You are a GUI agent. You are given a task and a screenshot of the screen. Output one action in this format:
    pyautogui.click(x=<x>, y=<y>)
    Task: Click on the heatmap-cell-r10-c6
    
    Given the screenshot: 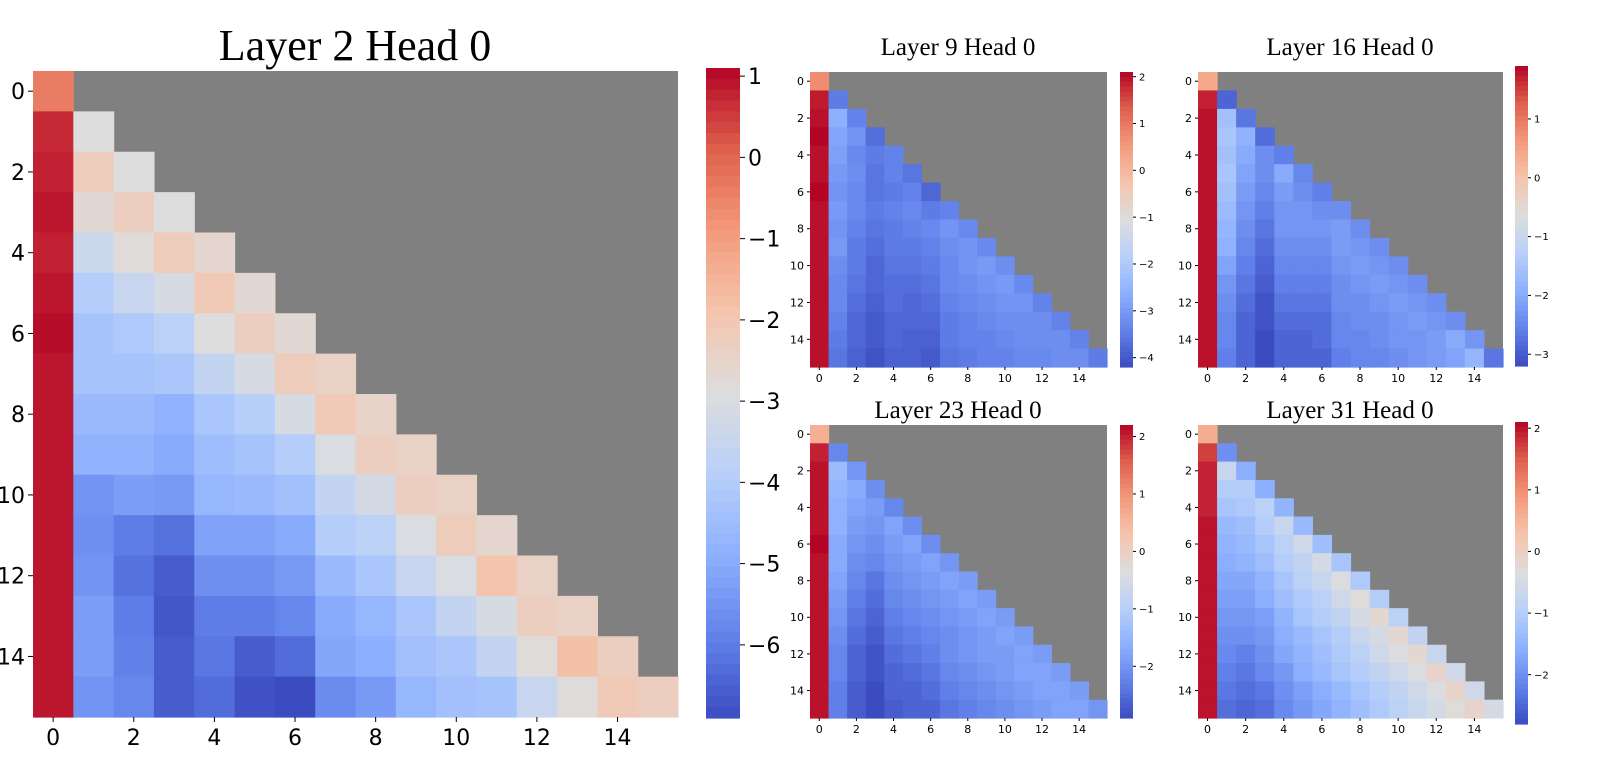 What is the action you would take?
    pyautogui.click(x=1322, y=618)
    